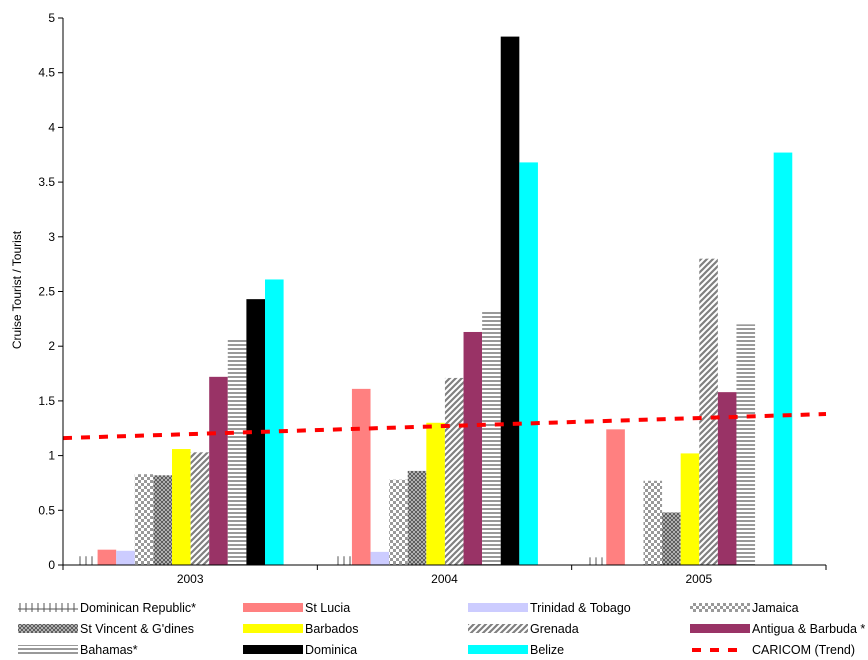 Image resolution: width=868 pixels, height=660 pixels. Describe the element at coordinates (46, 401) in the screenshot. I see `y-tick-label: 1.5` at that location.